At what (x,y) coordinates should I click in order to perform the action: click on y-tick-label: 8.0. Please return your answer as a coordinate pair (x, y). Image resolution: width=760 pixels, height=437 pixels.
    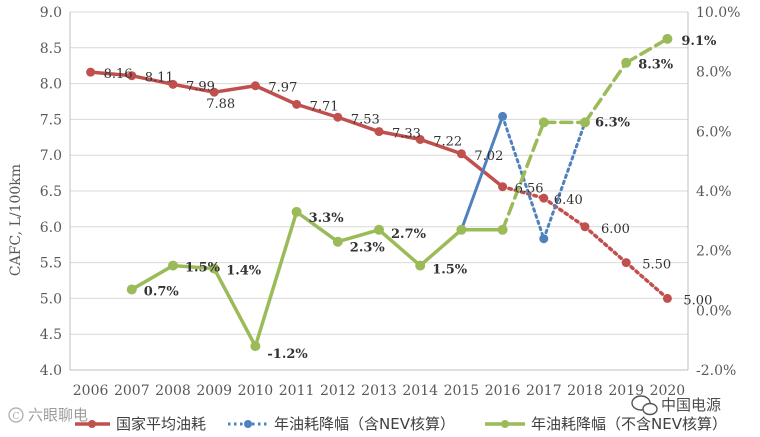
    Looking at the image, I should click on (51, 85).